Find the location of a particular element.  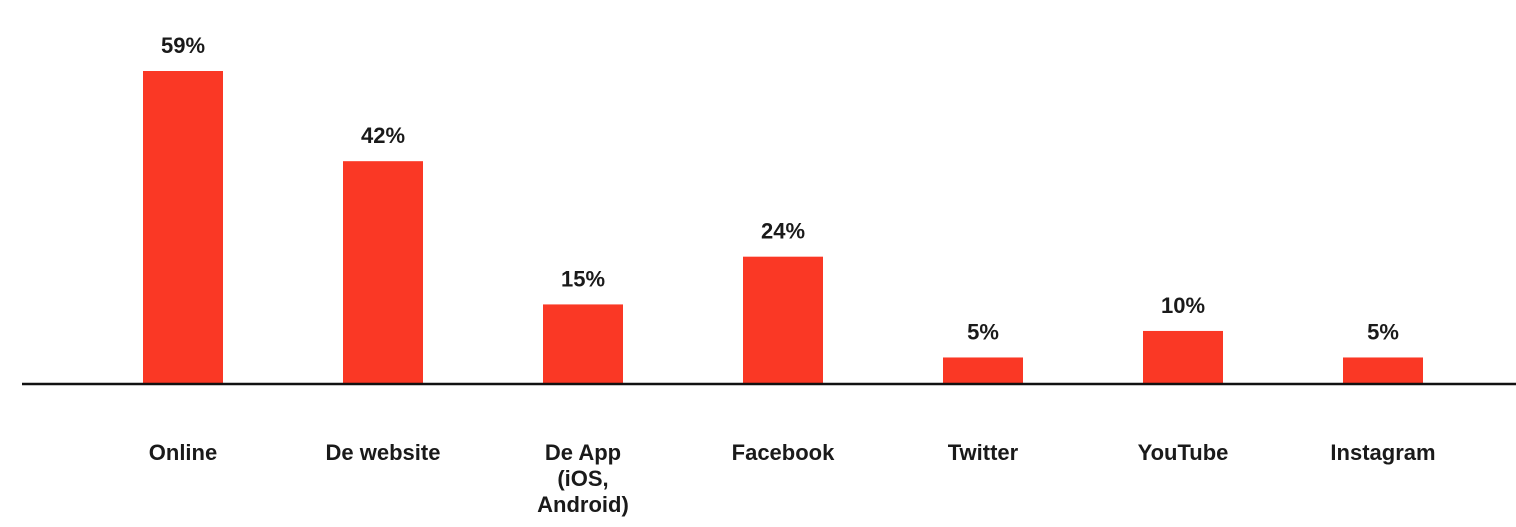

bar-value-label: 24% is located at coordinates (783, 231).